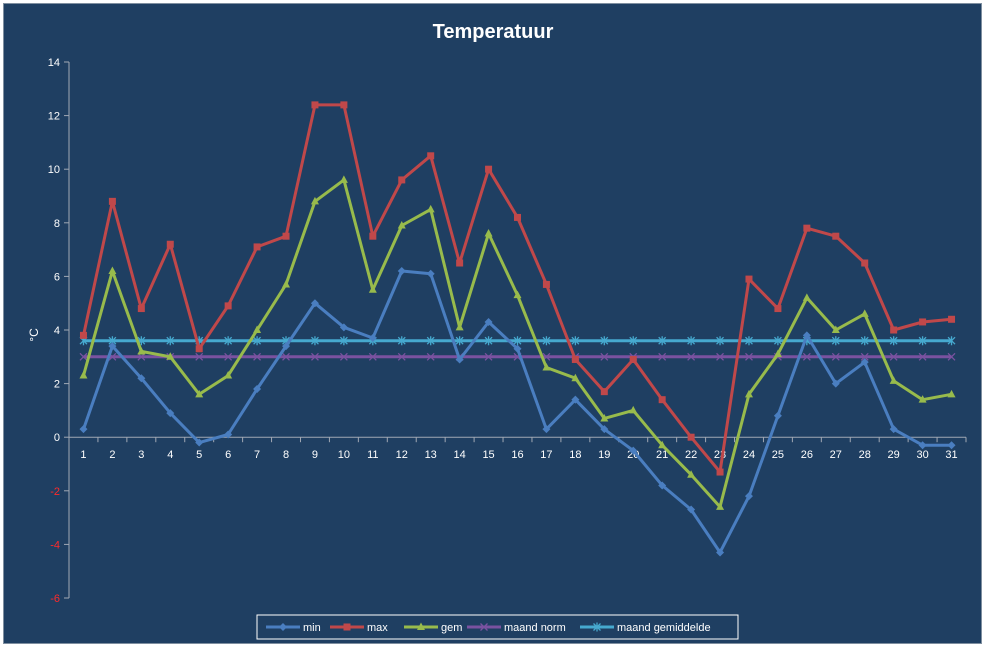 The height and width of the screenshot is (648, 987). What do you see at coordinates (286, 455) in the screenshot?
I see `x-tick-label: 8` at bounding box center [286, 455].